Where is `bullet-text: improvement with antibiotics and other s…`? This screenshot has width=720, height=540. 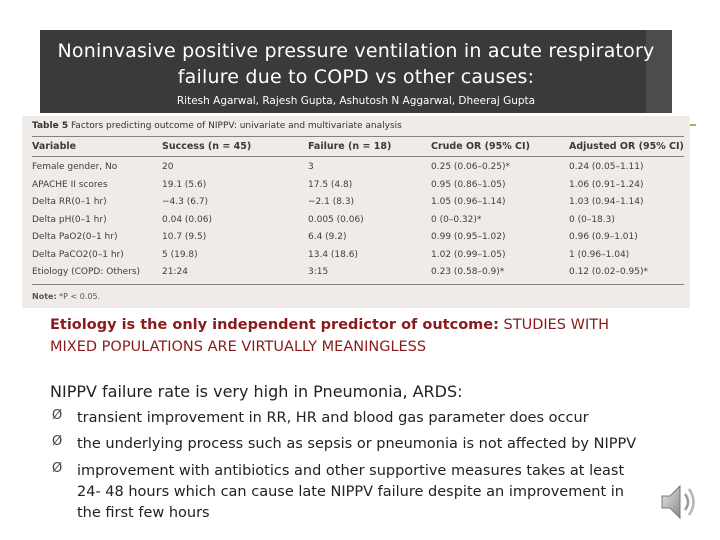
bullet-text: improvement with antibiotics and other s… is located at coordinates (351, 471).